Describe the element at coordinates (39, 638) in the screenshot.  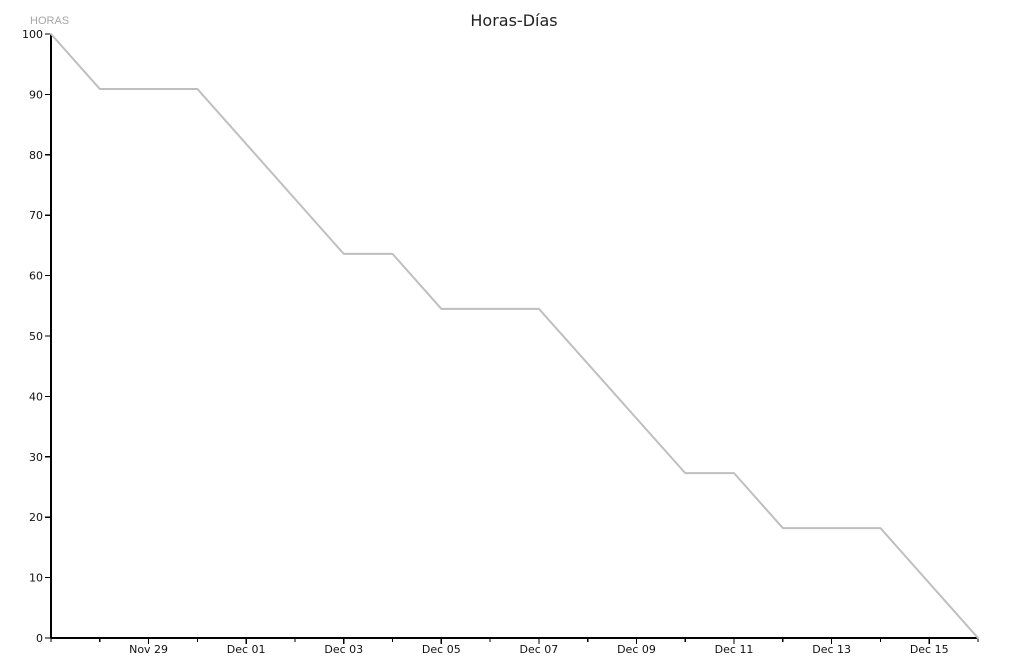
I see `y-tick-label: 0` at that location.